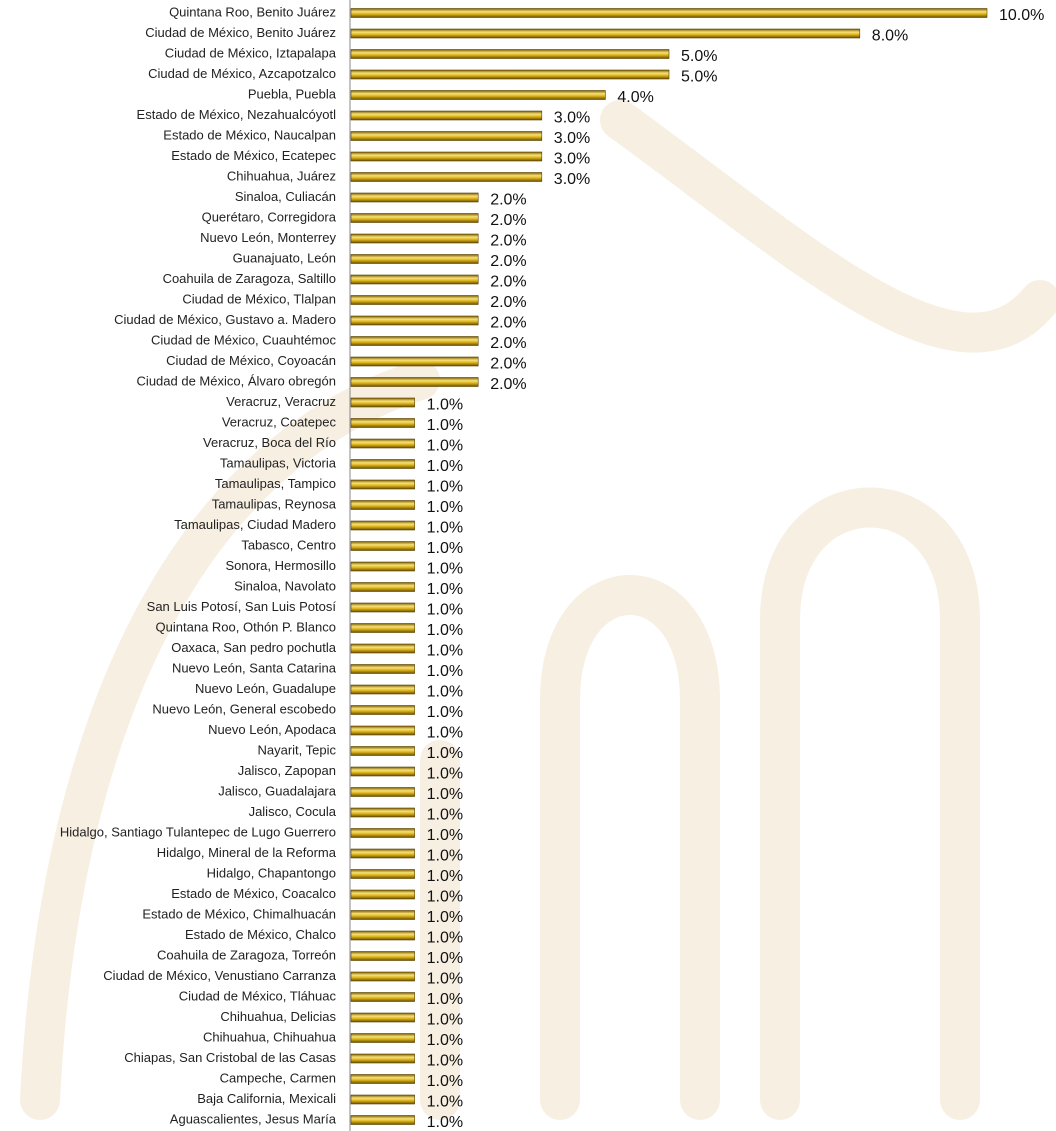 The height and width of the screenshot is (1131, 1056). I want to click on category-label: Coahuila de Zaragoza, Torreón, so click(246, 954).